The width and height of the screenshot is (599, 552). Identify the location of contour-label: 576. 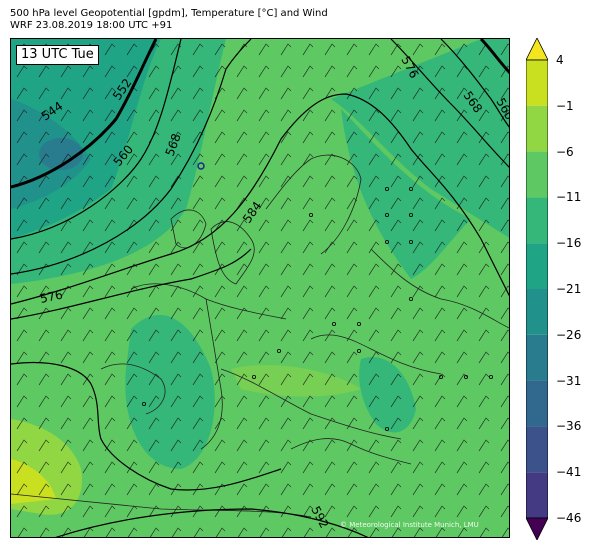
(51, 296).